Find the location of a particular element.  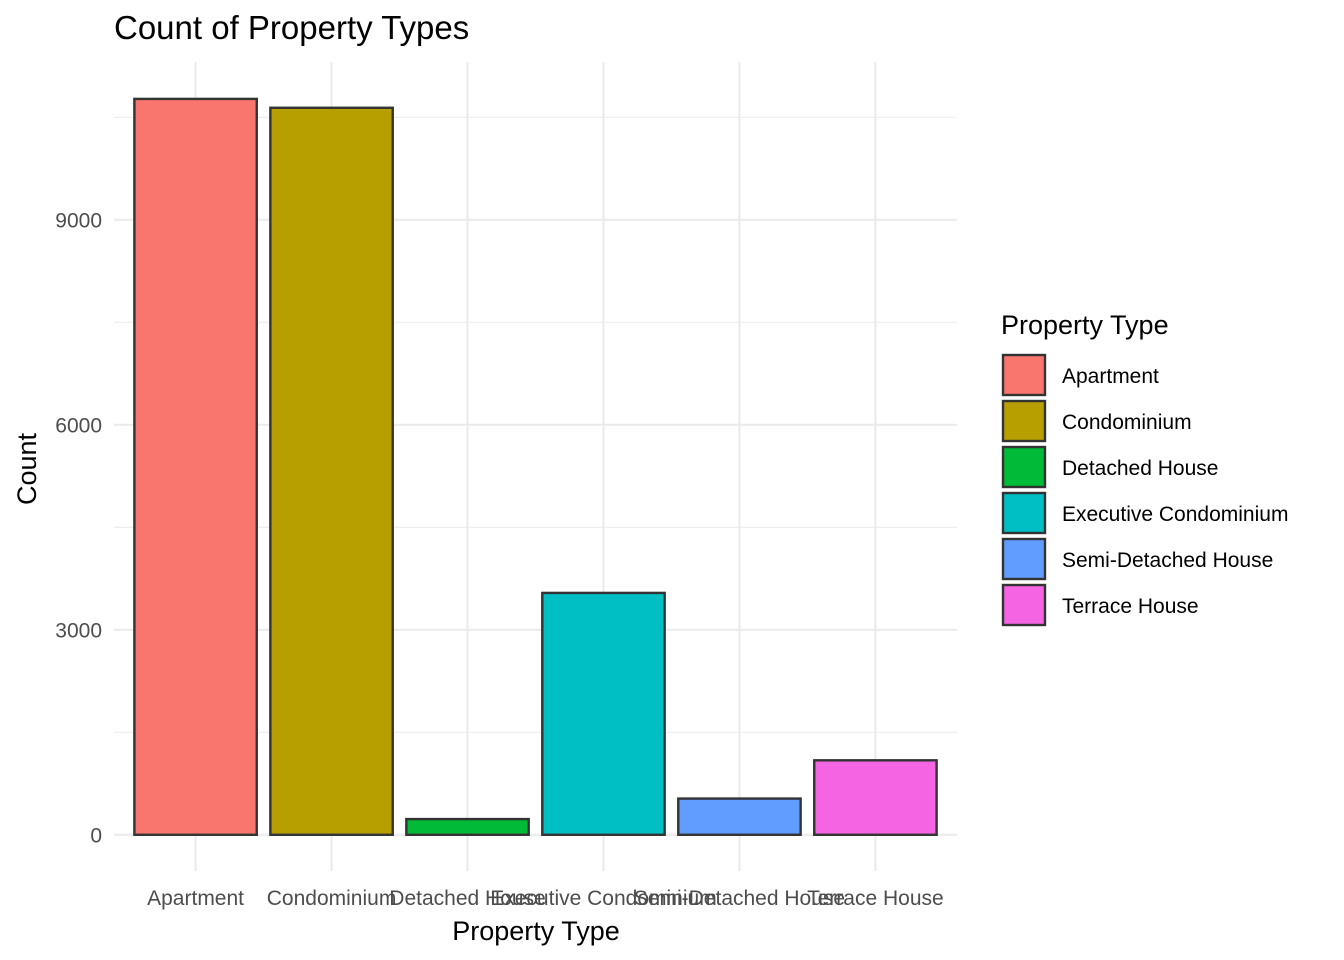

x-tick-label: Executive Condominium is located at coordinates (603, 898).